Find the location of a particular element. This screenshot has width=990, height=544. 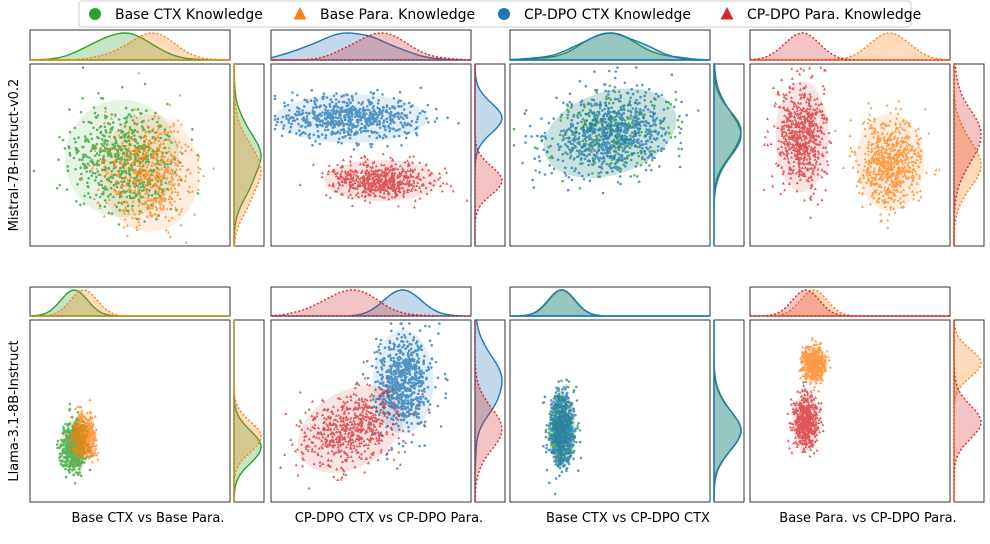

panel-1-1-top-density-base-para-knowledge is located at coordinates (130, 46).